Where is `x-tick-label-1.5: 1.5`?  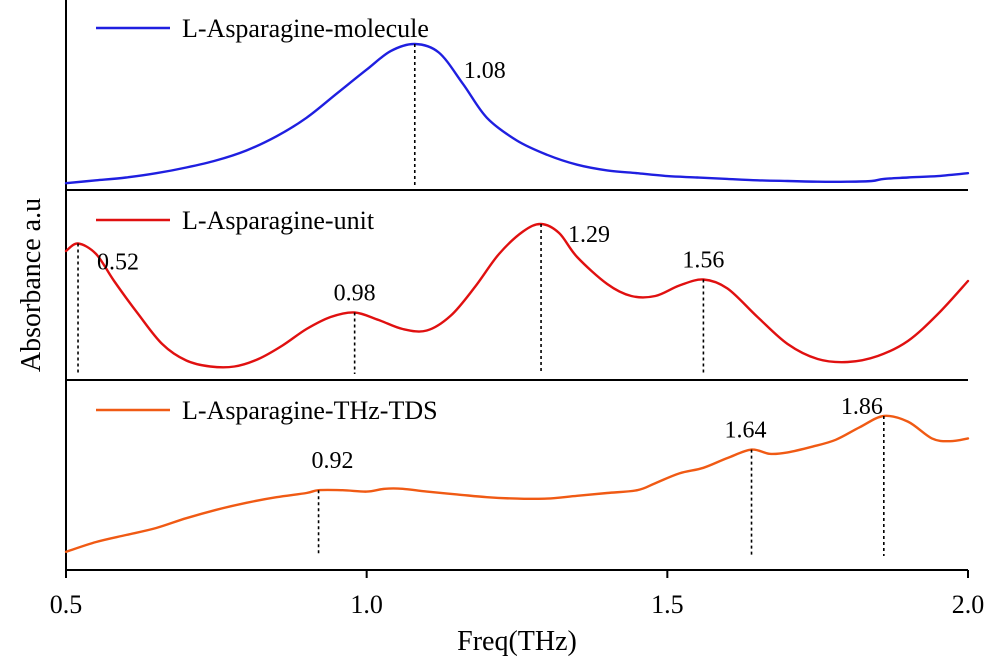
x-tick-label-1.5: 1.5 is located at coordinates (667, 604).